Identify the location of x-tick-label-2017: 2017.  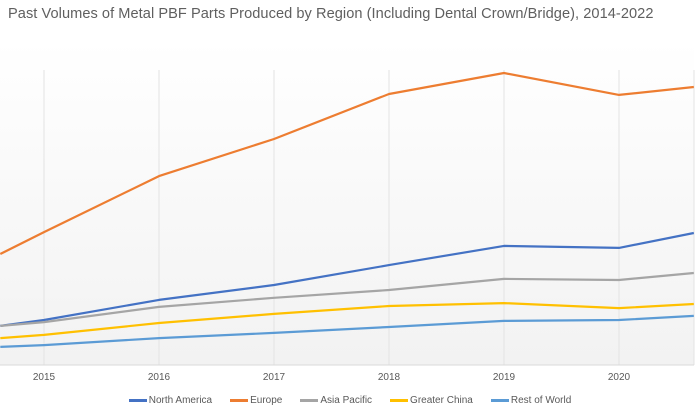
(274, 377).